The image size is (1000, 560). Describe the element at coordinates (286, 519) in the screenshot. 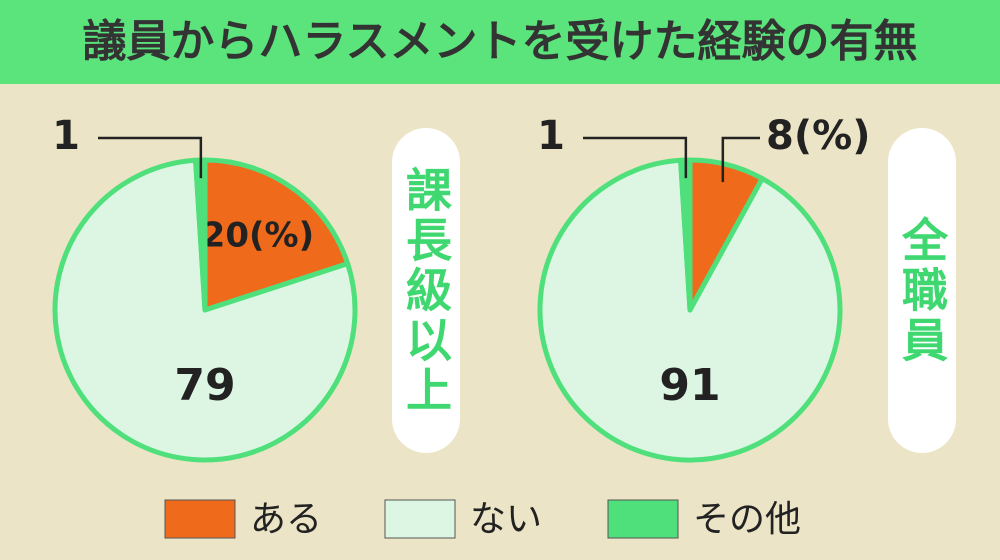

I see `legend-label: ある` at that location.